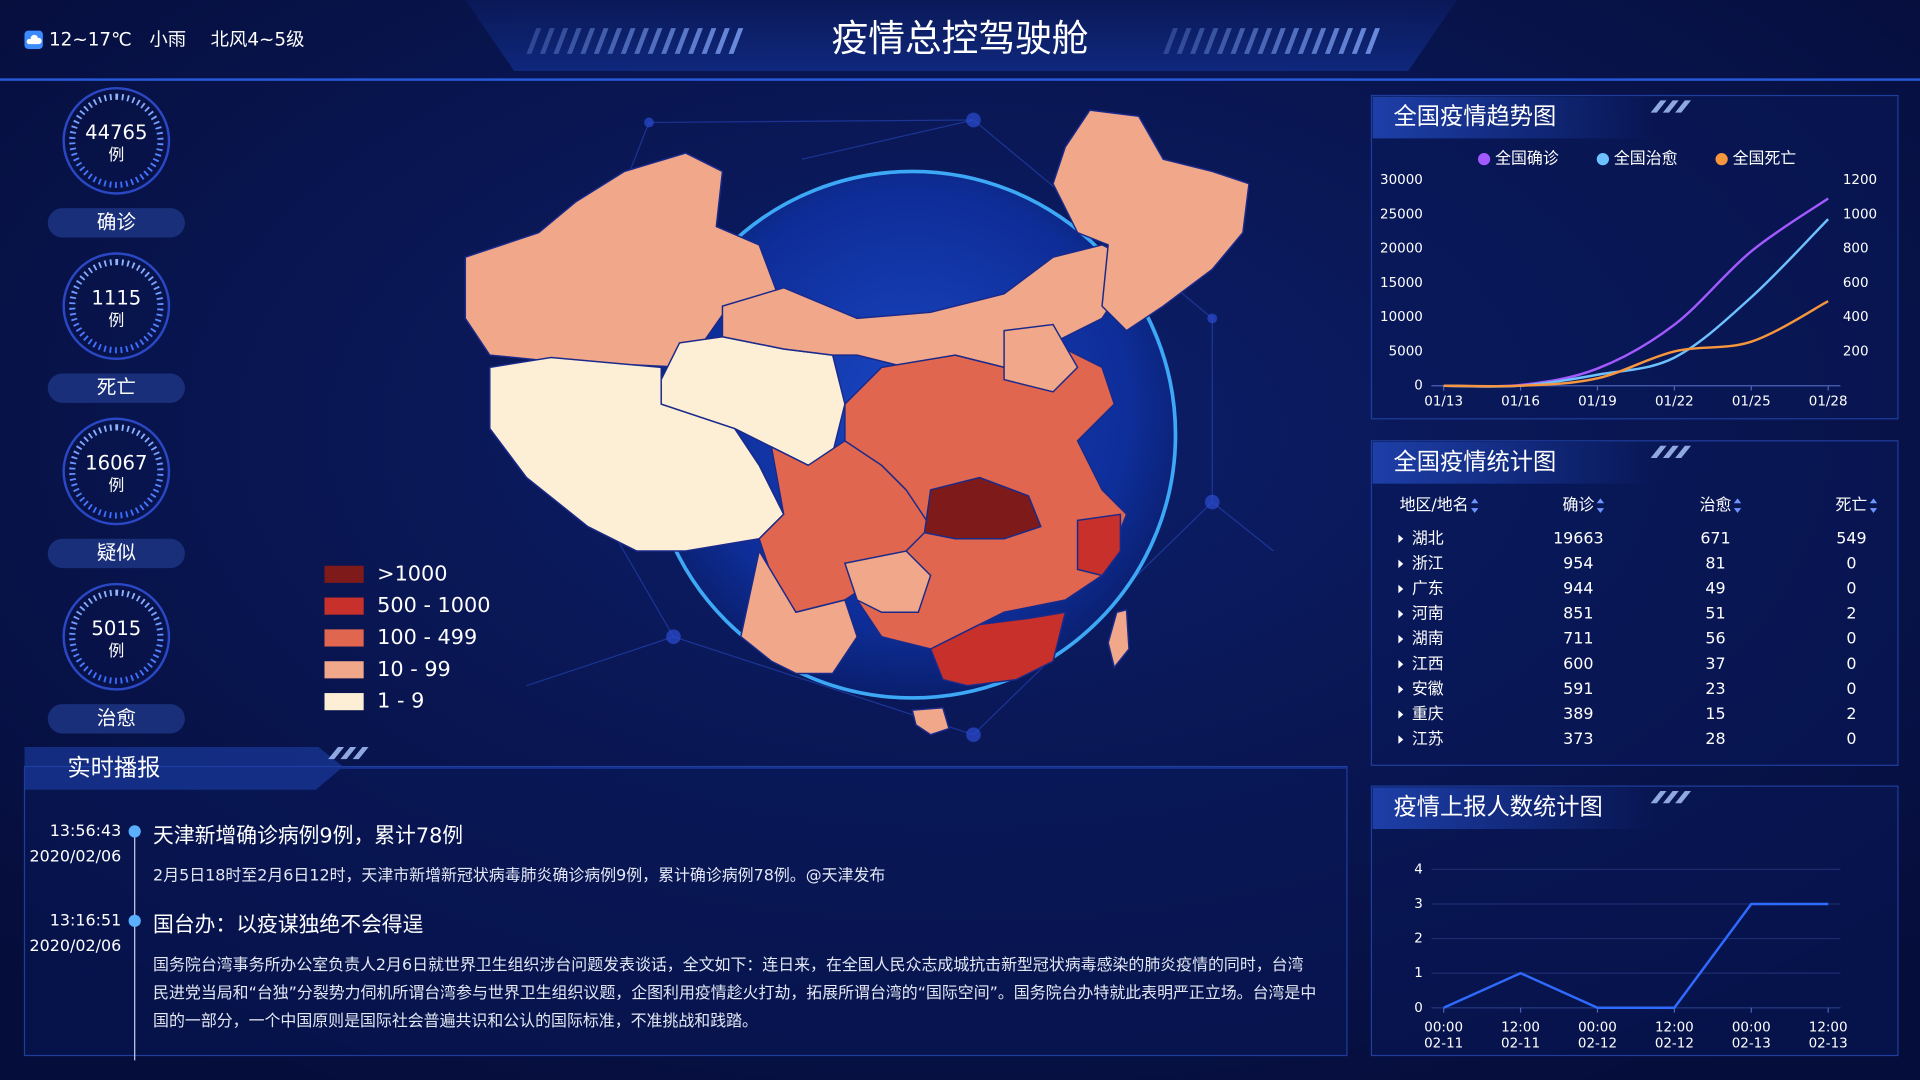 The width and height of the screenshot is (1920, 1080). I want to click on news-title: 国台办：以疫谋独绝不会得逞, so click(288, 925).